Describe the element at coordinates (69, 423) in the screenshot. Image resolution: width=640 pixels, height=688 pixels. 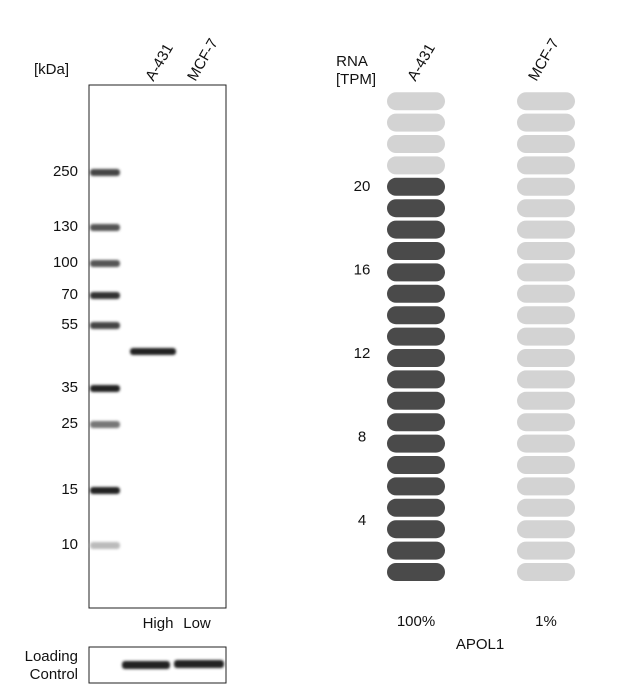
I see `marker-label: 25` at that location.